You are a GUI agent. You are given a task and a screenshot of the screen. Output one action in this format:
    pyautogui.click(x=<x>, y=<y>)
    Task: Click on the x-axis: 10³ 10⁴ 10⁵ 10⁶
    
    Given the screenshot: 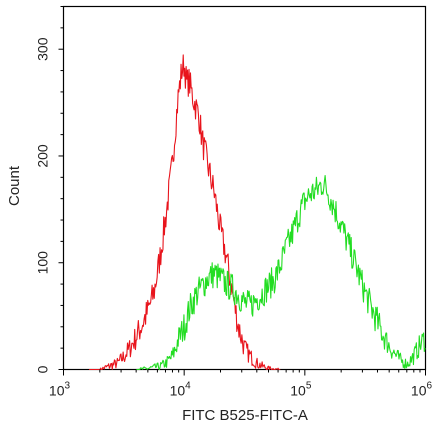 What is the action you would take?
    pyautogui.click(x=241, y=384)
    